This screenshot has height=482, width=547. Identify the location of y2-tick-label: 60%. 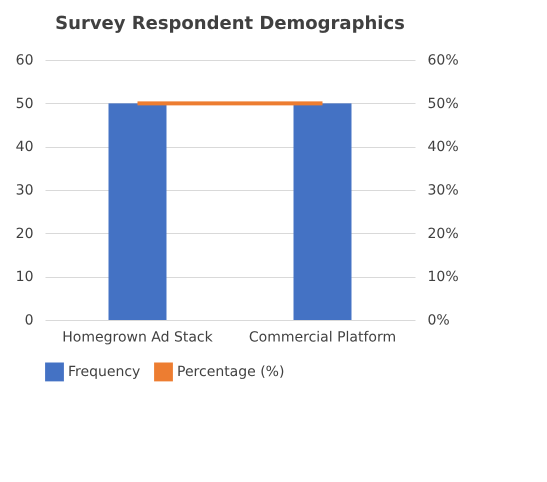
(443, 60).